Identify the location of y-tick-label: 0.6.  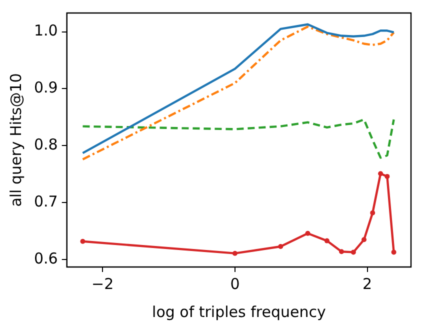
(46, 258).